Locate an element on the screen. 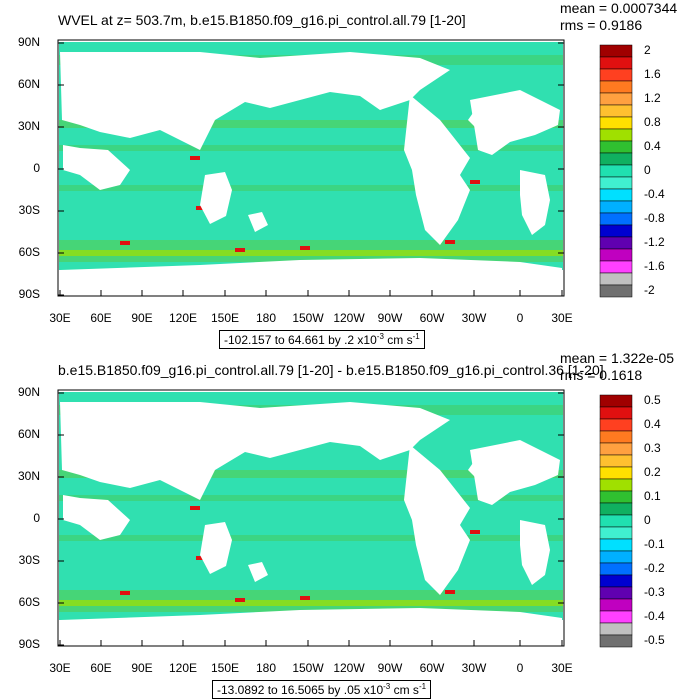  colorbar-label: -0.1 is located at coordinates (654, 544).